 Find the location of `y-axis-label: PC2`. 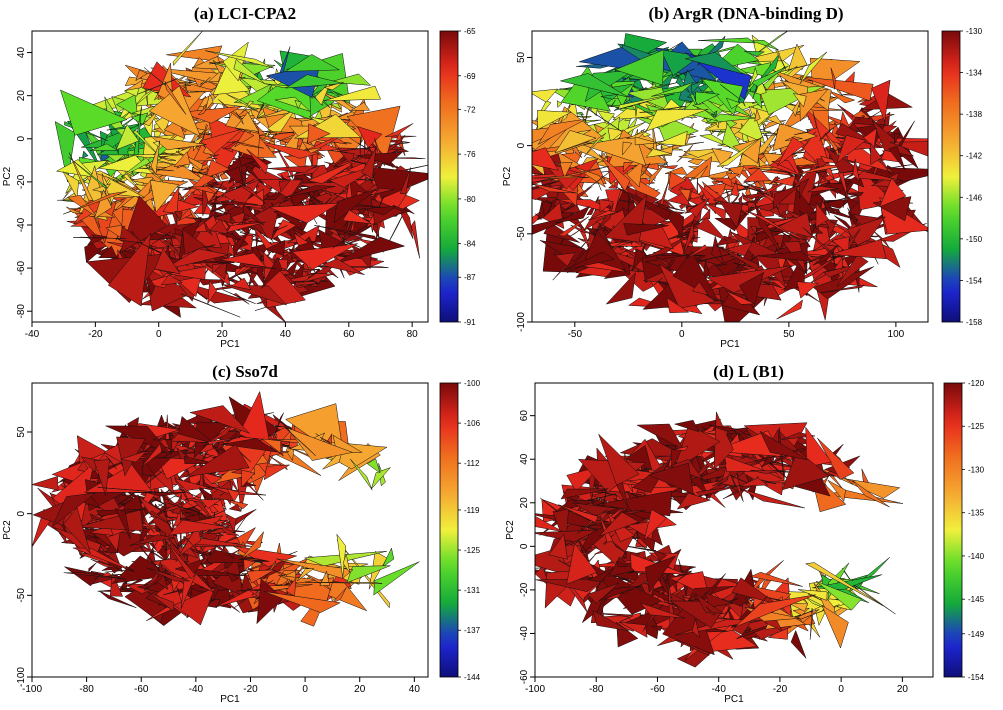

y-axis-label: PC2 is located at coordinates (507, 176).